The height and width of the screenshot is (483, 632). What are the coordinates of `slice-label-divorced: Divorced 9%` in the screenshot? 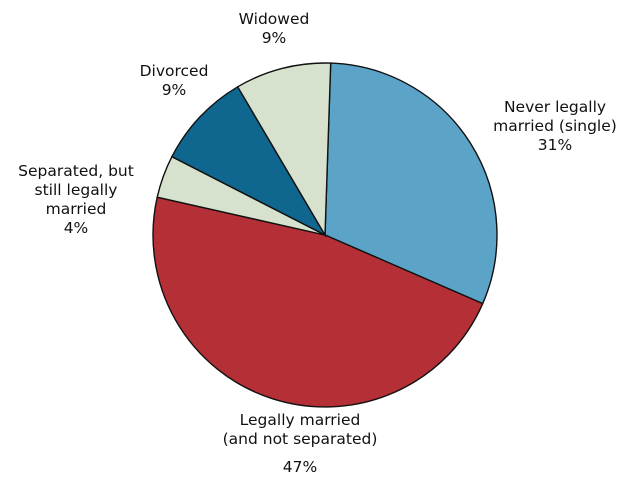 It's located at (174, 81).